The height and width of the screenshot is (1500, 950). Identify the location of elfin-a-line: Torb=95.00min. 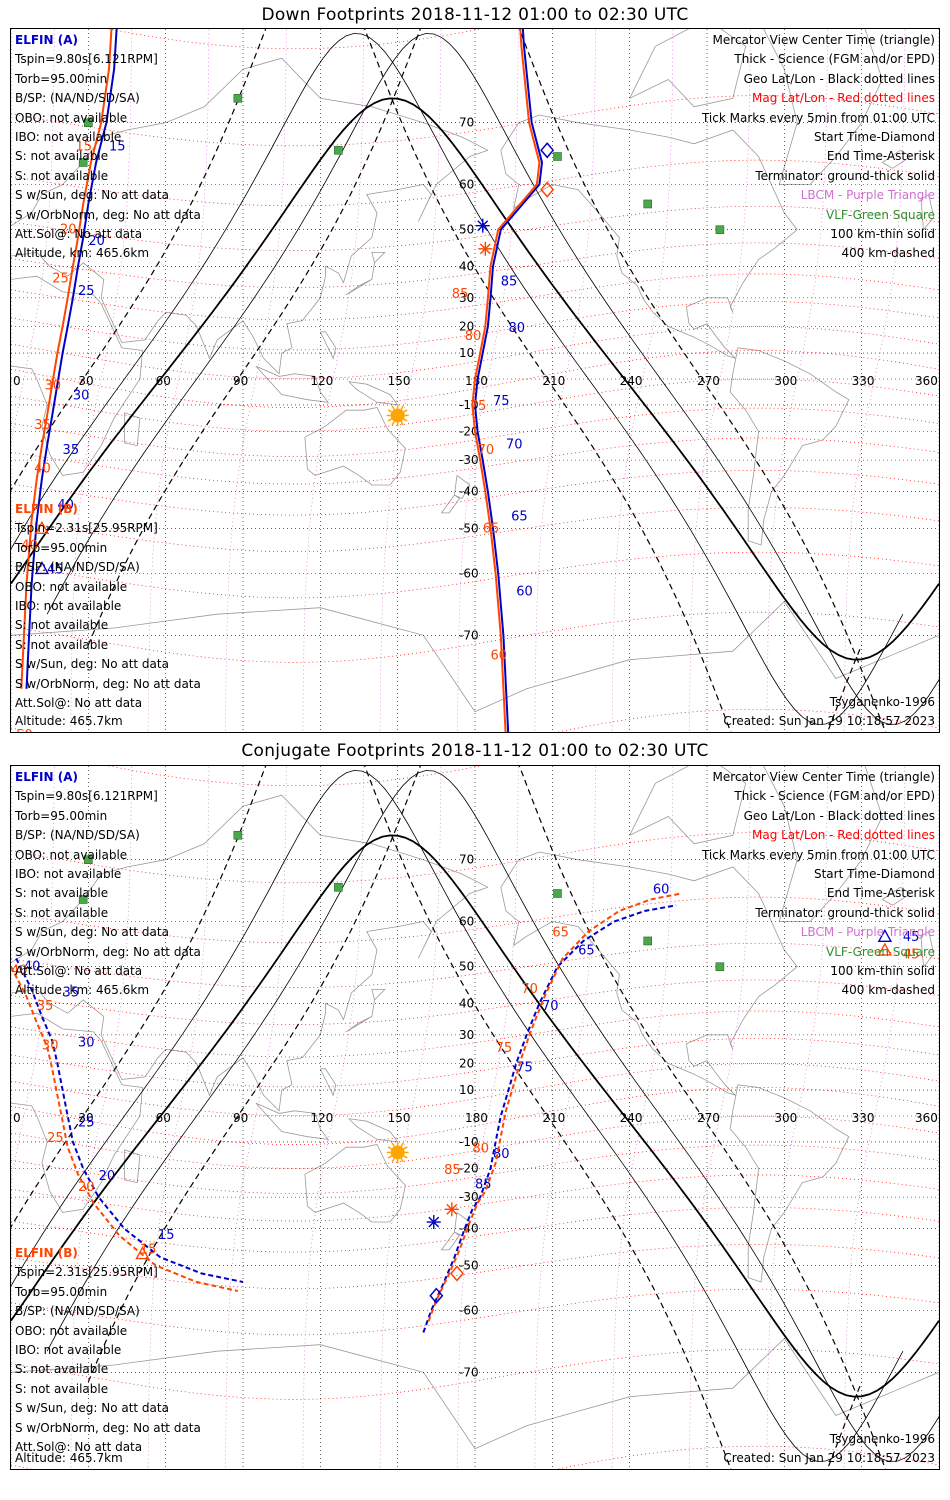
(61, 815).